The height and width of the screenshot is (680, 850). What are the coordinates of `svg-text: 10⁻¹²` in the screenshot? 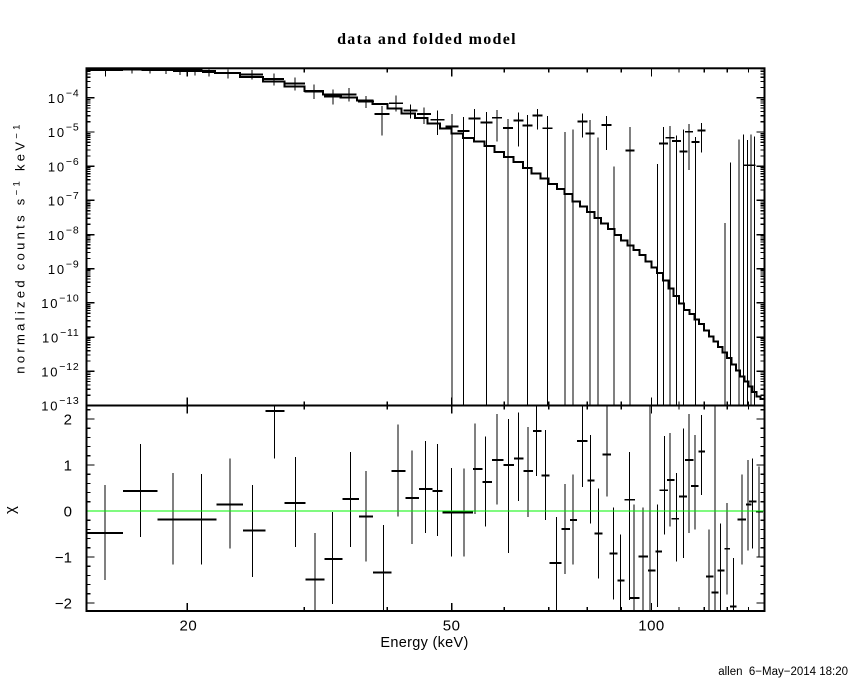 It's located at (60, 370).